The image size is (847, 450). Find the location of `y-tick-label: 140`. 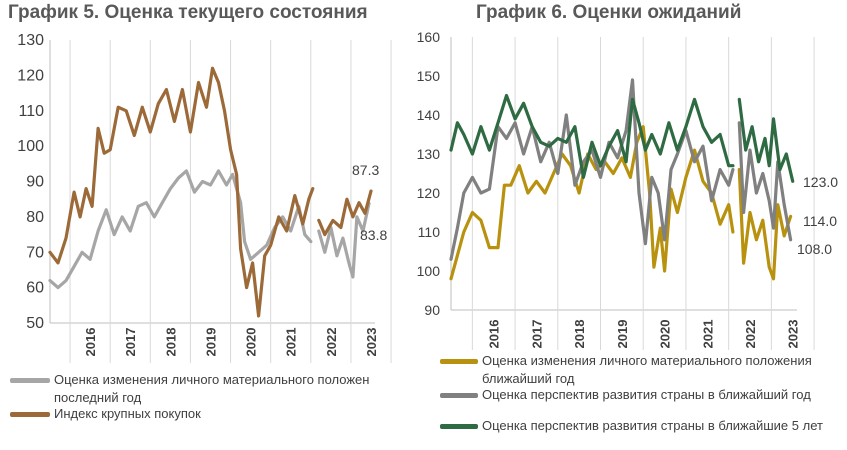

y-tick-label: 140 is located at coordinates (429, 115).